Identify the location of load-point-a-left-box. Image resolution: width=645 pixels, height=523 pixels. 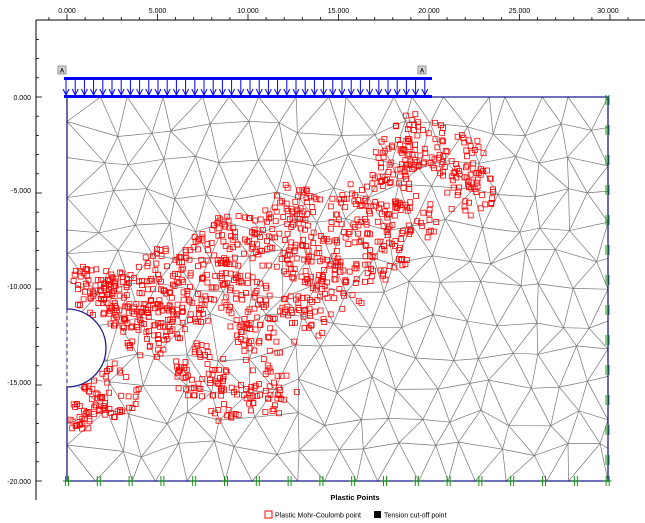
(62, 70).